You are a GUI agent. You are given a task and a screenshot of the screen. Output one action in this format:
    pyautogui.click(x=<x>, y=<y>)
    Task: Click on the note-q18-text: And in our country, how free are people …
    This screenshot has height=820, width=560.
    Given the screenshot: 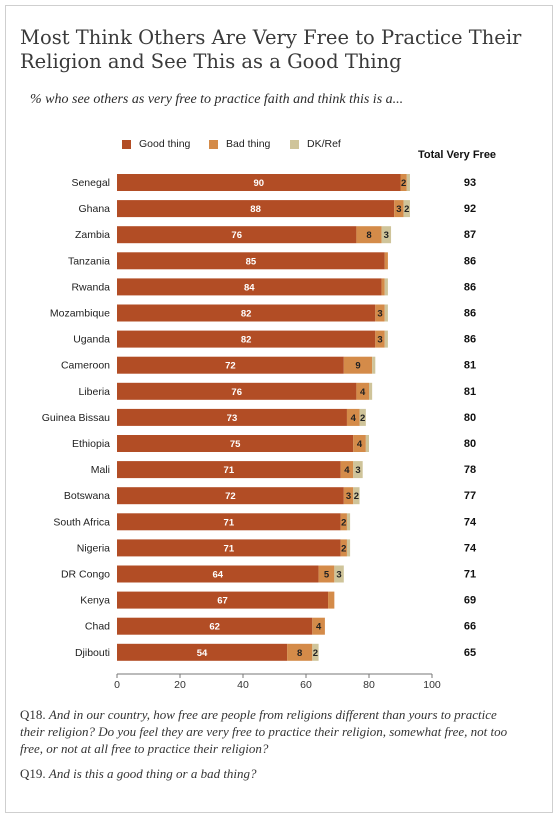 What is the action you would take?
    pyautogui.click(x=264, y=731)
    